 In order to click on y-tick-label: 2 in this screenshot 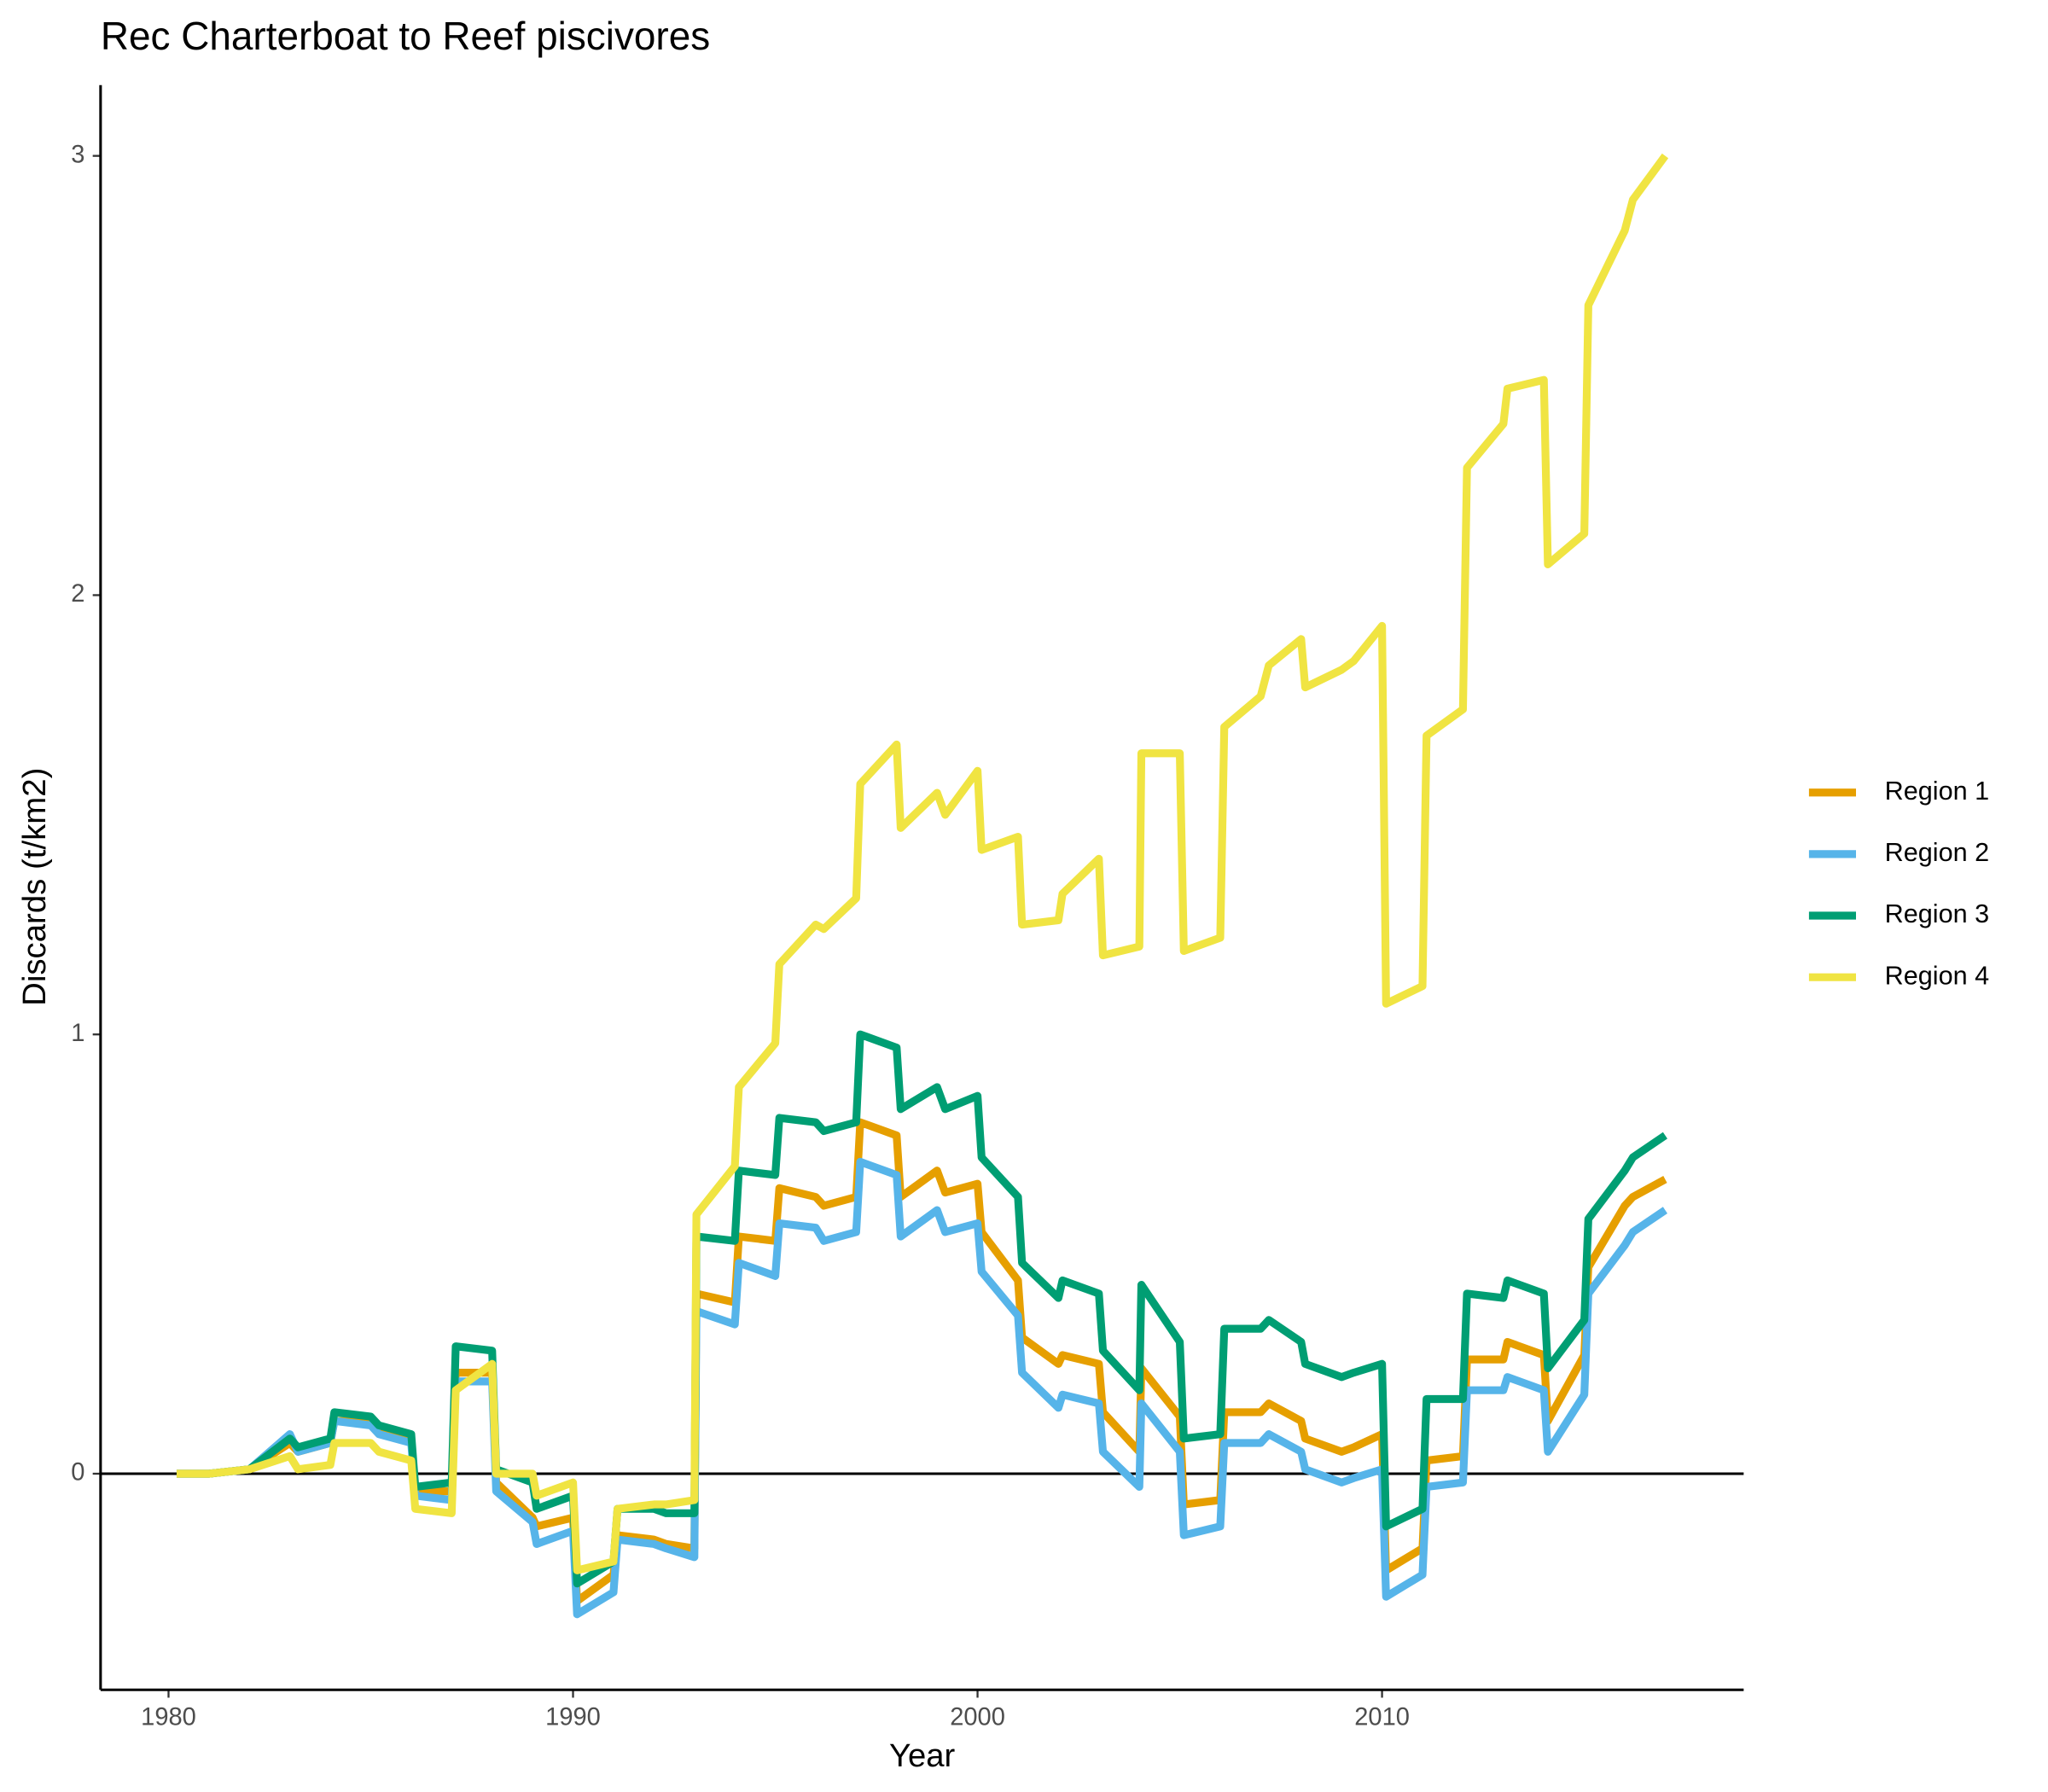, I will do `click(77, 594)`.